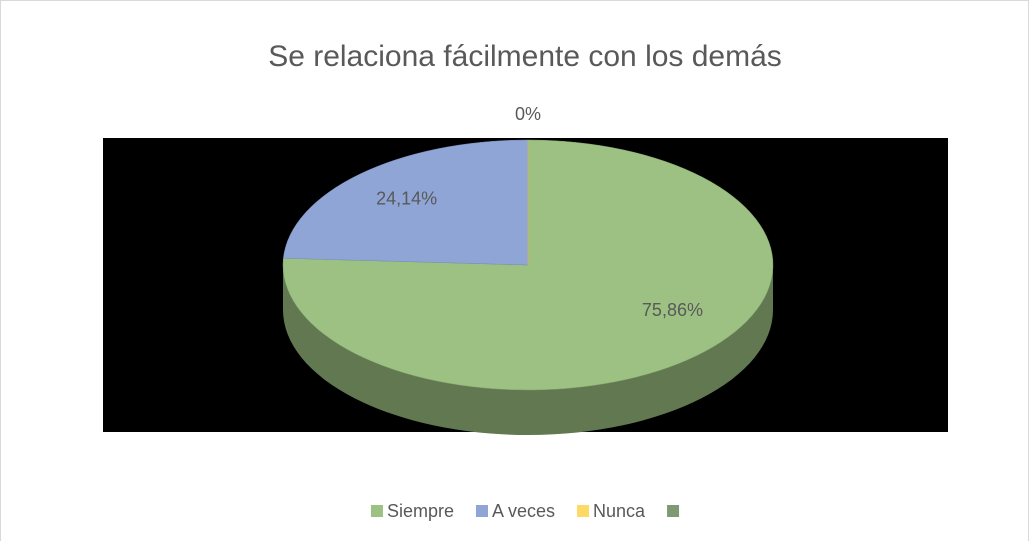  I want to click on data-label: 24,14%, so click(406, 198).